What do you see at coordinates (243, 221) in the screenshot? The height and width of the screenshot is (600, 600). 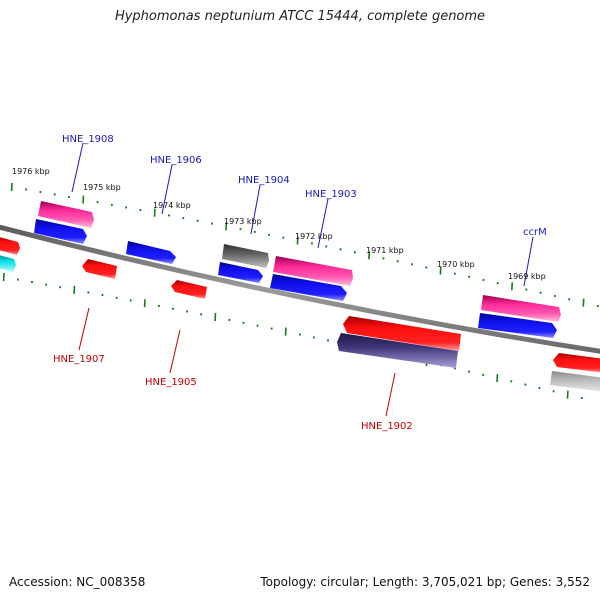 I see `scale-label-1973: 1973 kbp` at bounding box center [243, 221].